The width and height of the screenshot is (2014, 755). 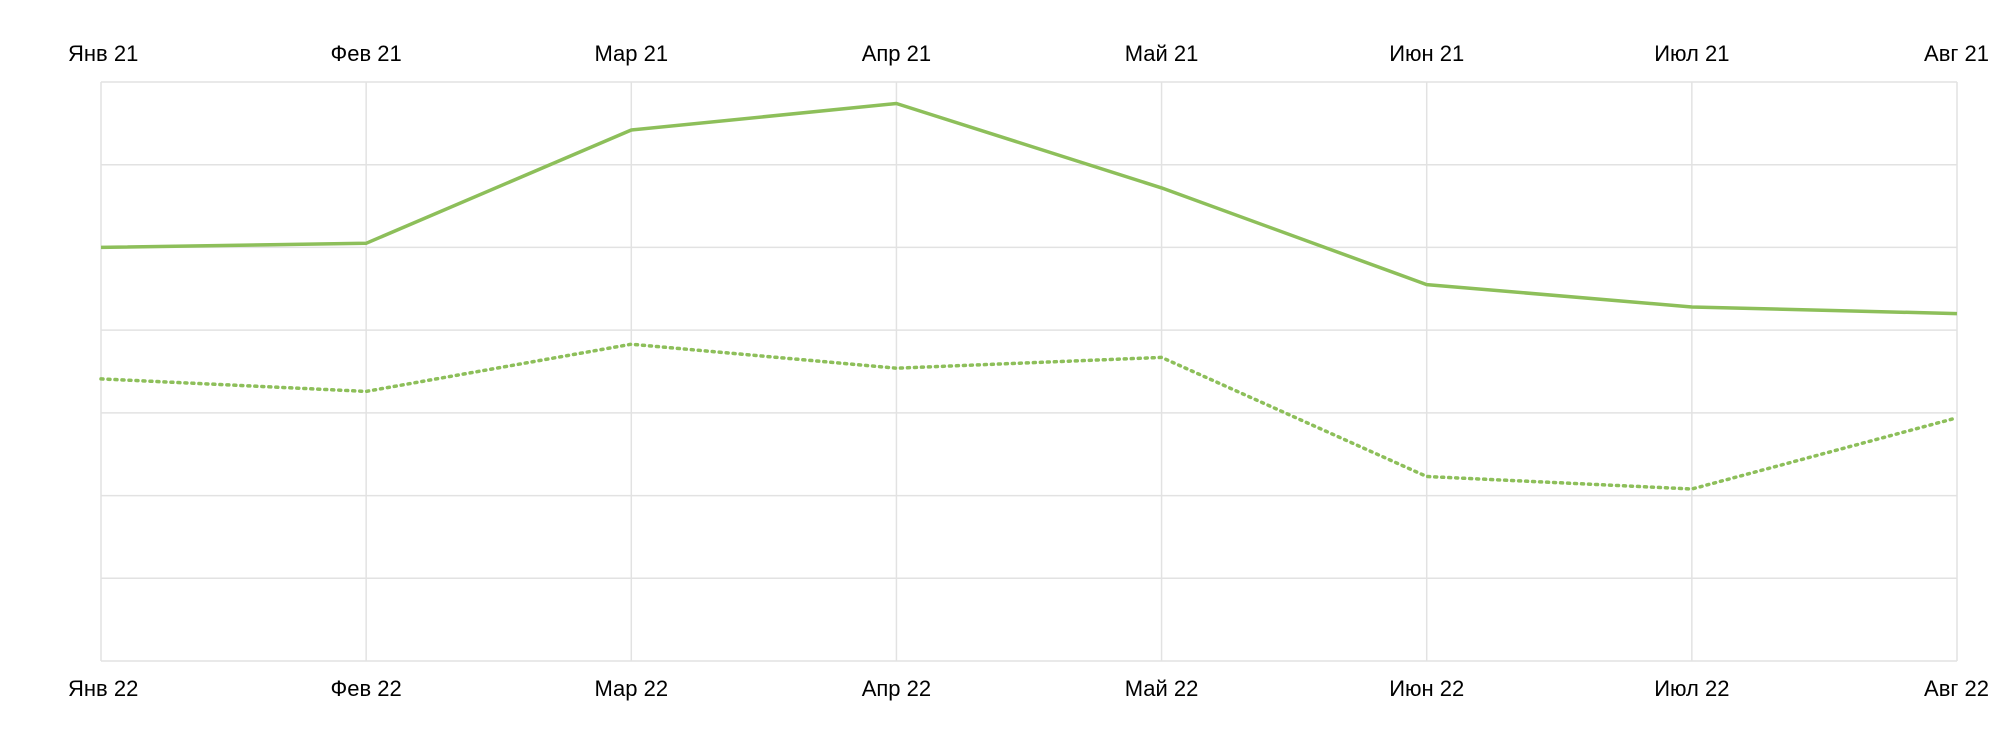 I want to click on x-tick-label-bottom: Фев 22, so click(x=366, y=688).